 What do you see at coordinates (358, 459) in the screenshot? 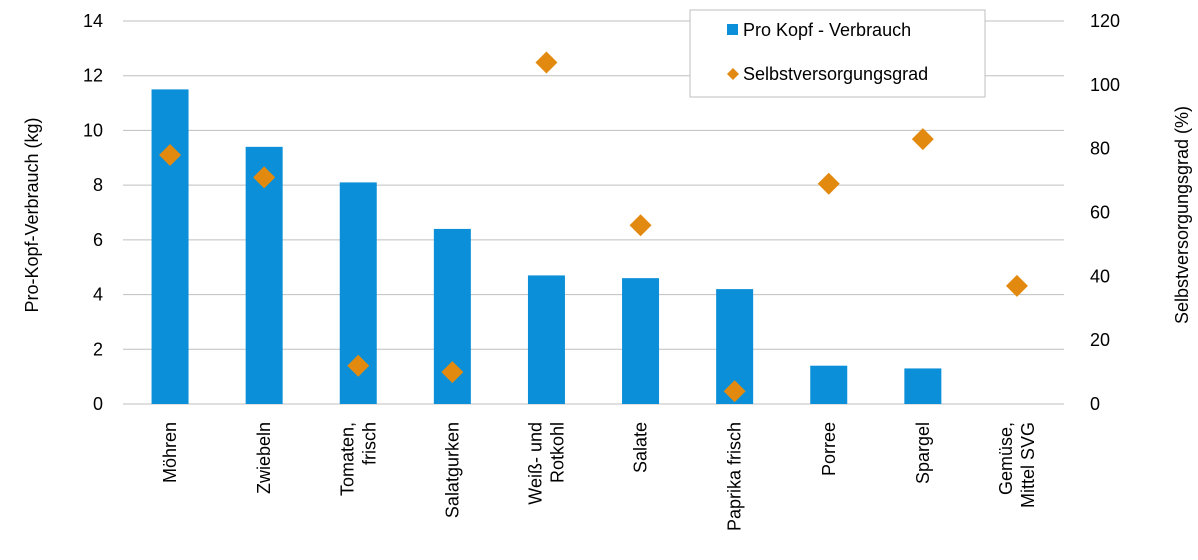
I see `x-axis-tick-label: Tomaten, frisch` at bounding box center [358, 459].